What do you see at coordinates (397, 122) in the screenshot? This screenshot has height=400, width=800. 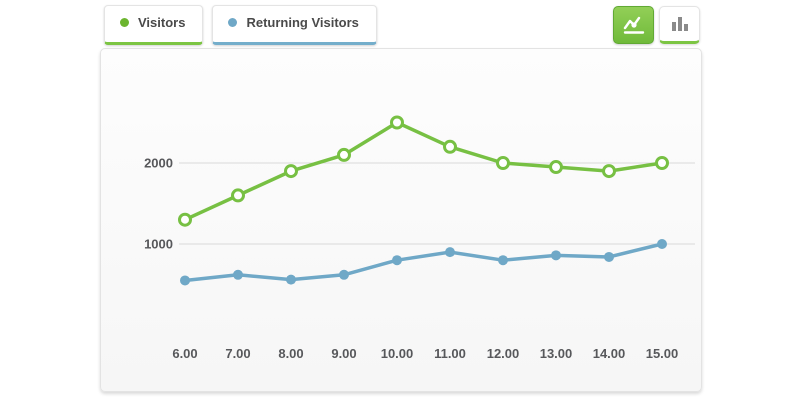 I see `data-point-visitors-10.00` at bounding box center [397, 122].